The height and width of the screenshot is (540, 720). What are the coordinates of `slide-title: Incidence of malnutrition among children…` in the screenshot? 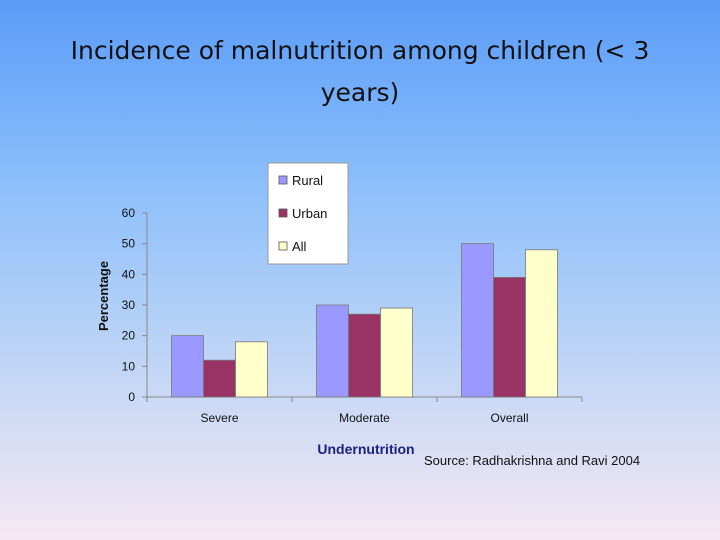 It's located at (360, 71).